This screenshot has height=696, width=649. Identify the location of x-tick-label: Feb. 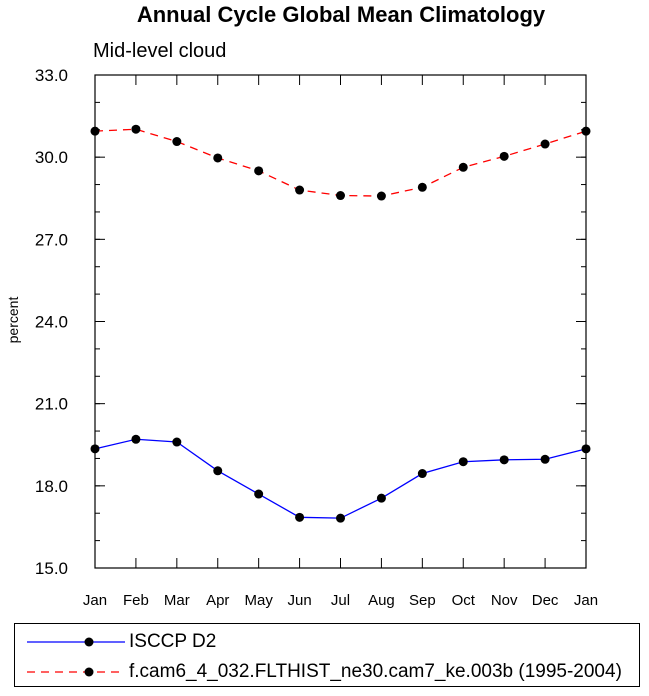
(136, 600).